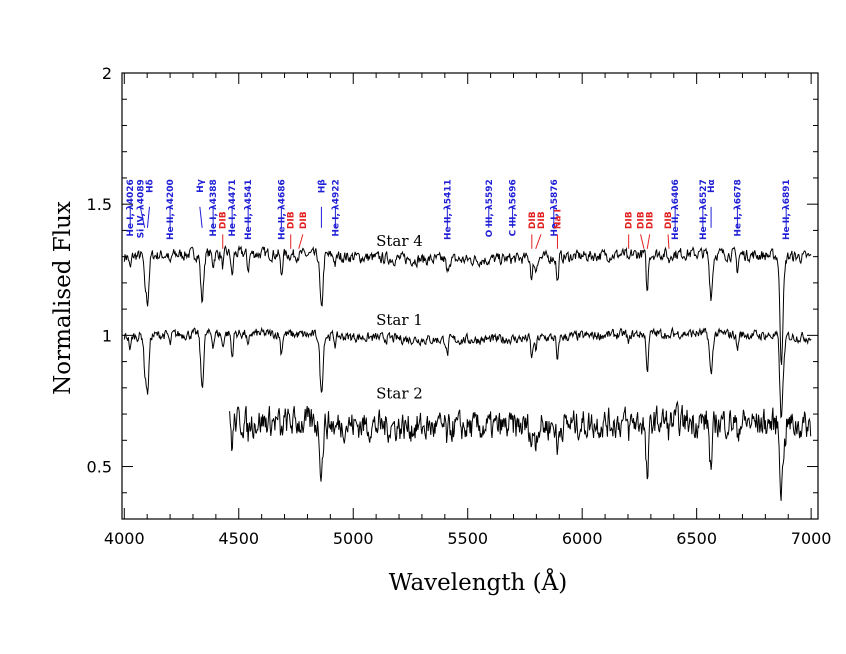  What do you see at coordinates (787, 209) in the screenshot?
I see `stellar-line-label: He II, λ6891` at bounding box center [787, 209].